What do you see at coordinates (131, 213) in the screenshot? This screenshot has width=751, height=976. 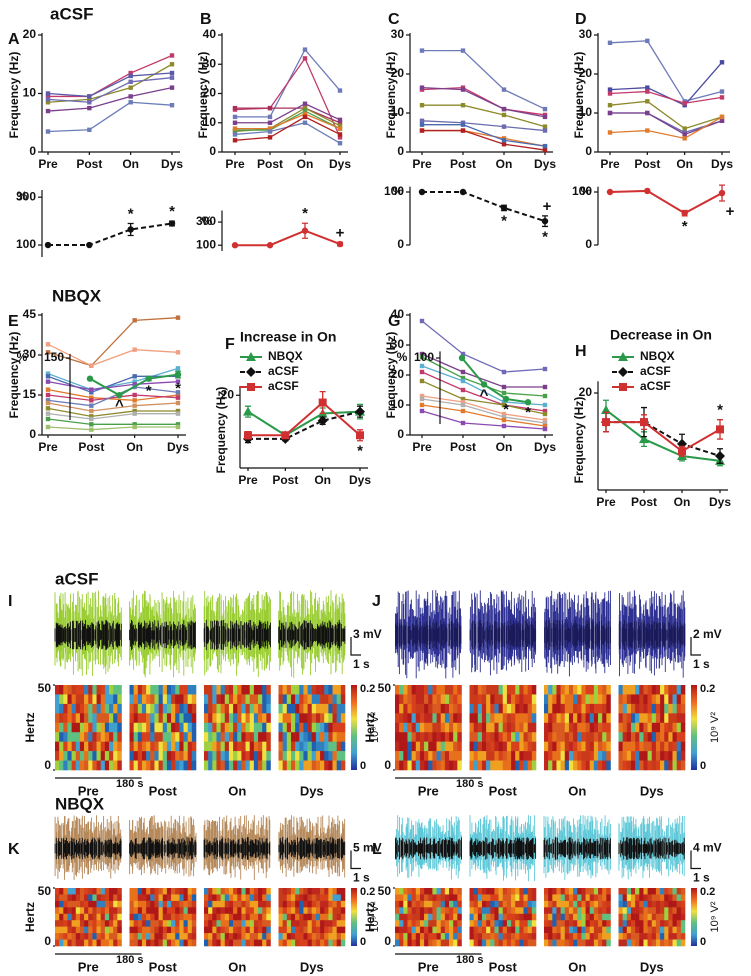 I see `annotation: *` at bounding box center [131, 213].